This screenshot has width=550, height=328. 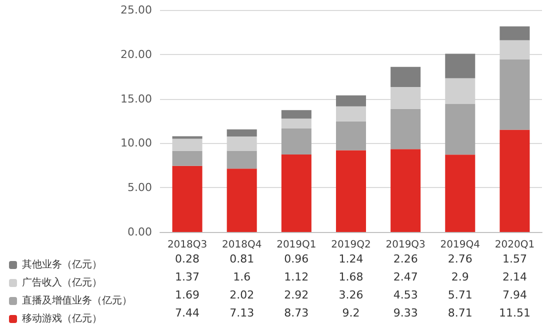 What do you see at coordinates (187, 295) in the screenshot?
I see `data-label: 1.69` at bounding box center [187, 295].